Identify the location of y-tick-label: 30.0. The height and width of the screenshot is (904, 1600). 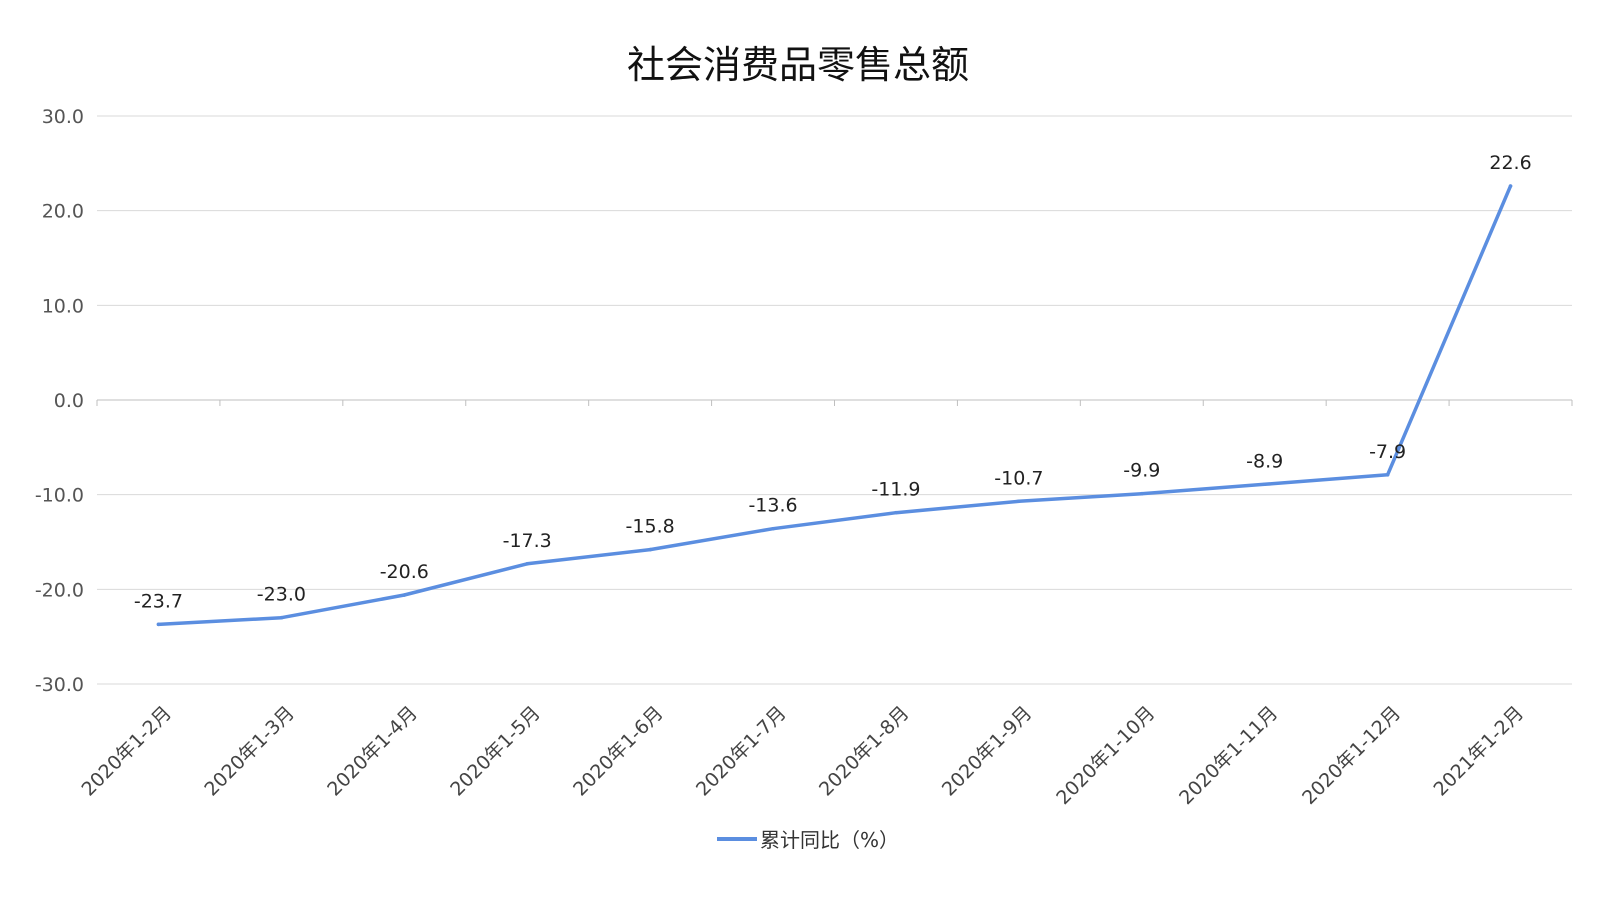
(63, 117).